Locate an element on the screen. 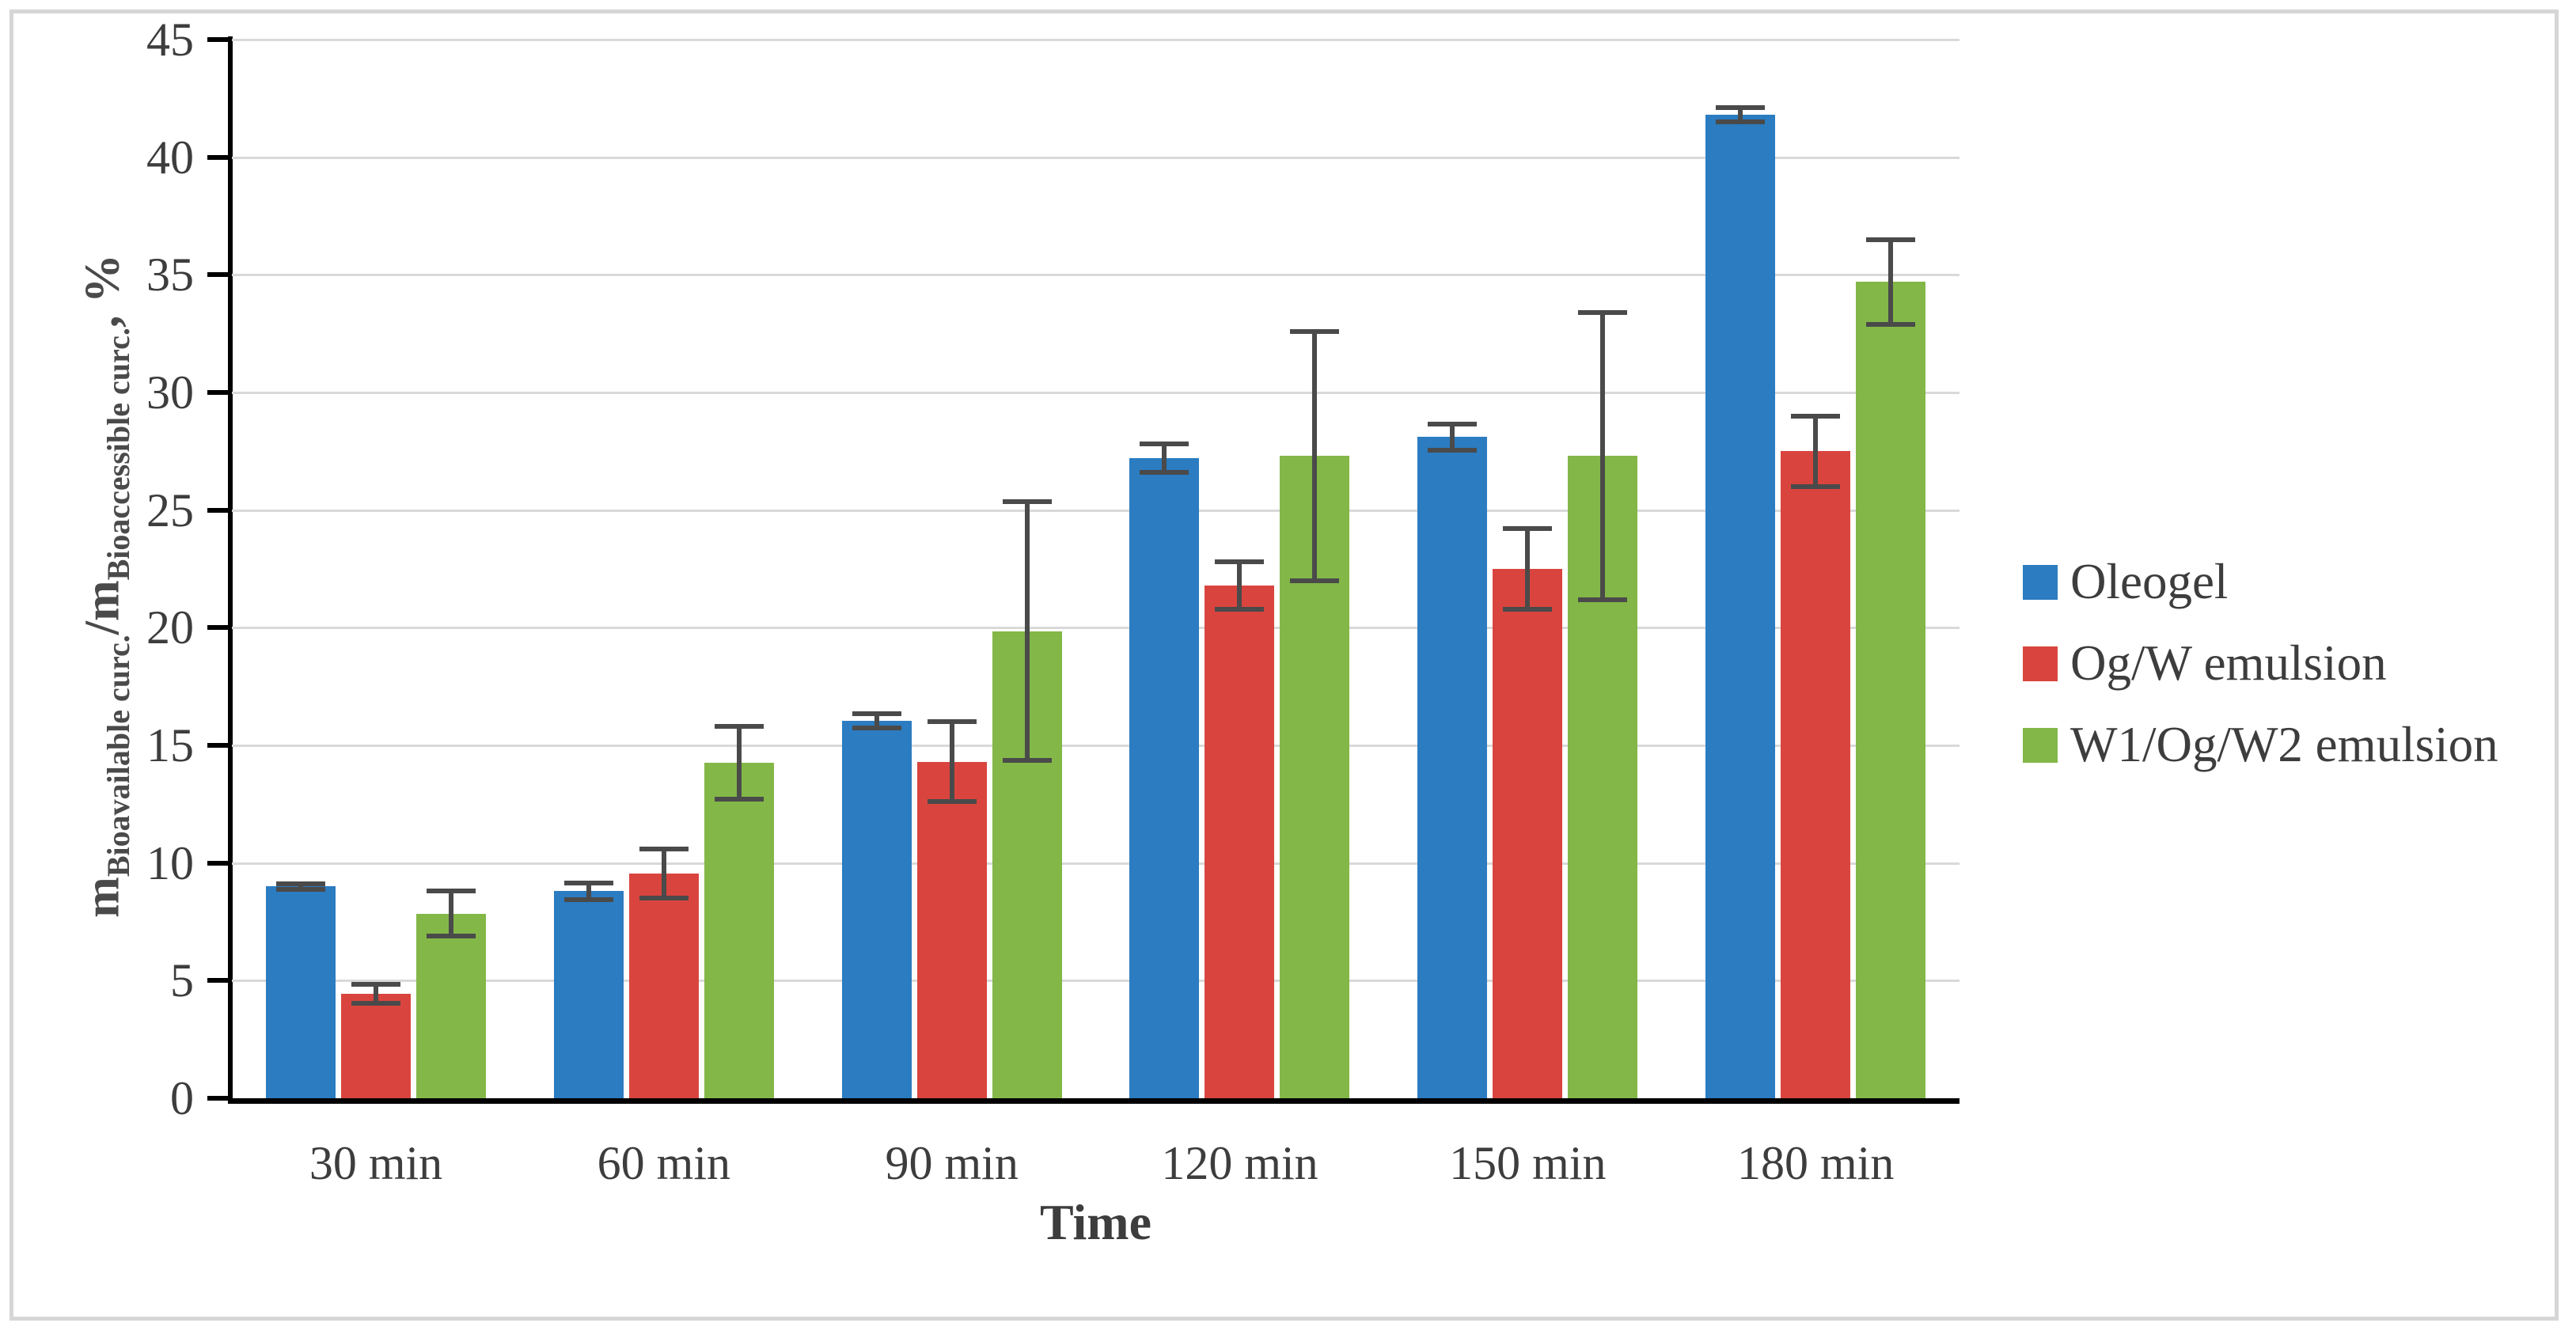 This screenshot has height=1338, width=2576. y-axis-title-sub1: Bioavailable curc. is located at coordinates (118, 756).